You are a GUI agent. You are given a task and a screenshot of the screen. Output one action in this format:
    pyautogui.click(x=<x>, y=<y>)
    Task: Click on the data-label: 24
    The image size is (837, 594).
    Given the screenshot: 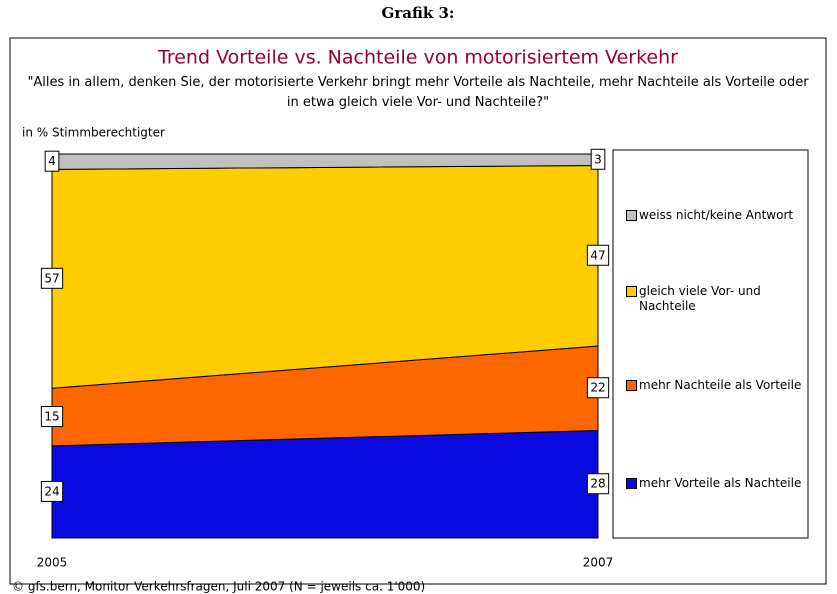 What is the action you would take?
    pyautogui.click(x=51, y=491)
    